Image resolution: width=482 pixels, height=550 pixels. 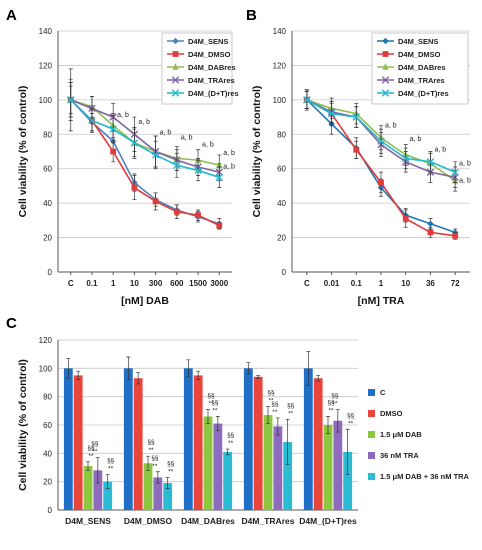 I want to click on panel-label-b: B, so click(x=251, y=15).